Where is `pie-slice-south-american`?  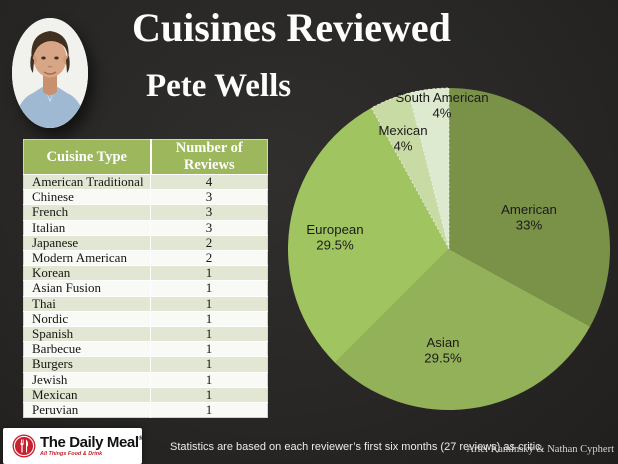
pie-slice-south-american is located at coordinates (429, 168).